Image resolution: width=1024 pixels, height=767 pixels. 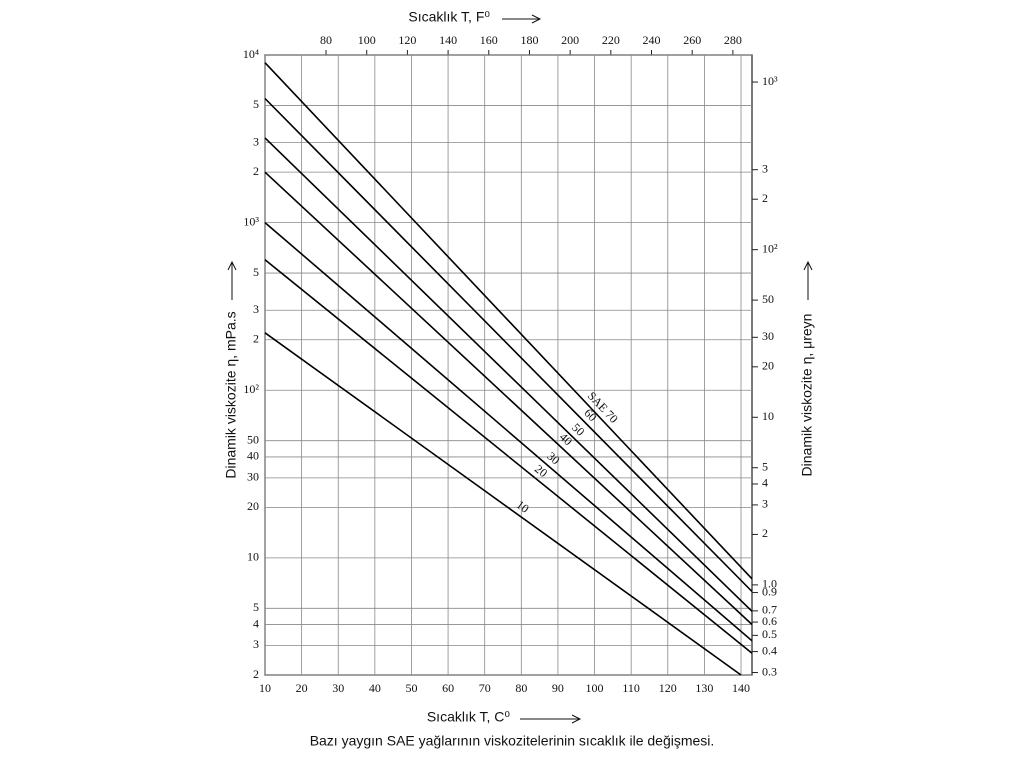 What do you see at coordinates (253, 477) in the screenshot?
I see `y-tick-label: 30` at bounding box center [253, 477].